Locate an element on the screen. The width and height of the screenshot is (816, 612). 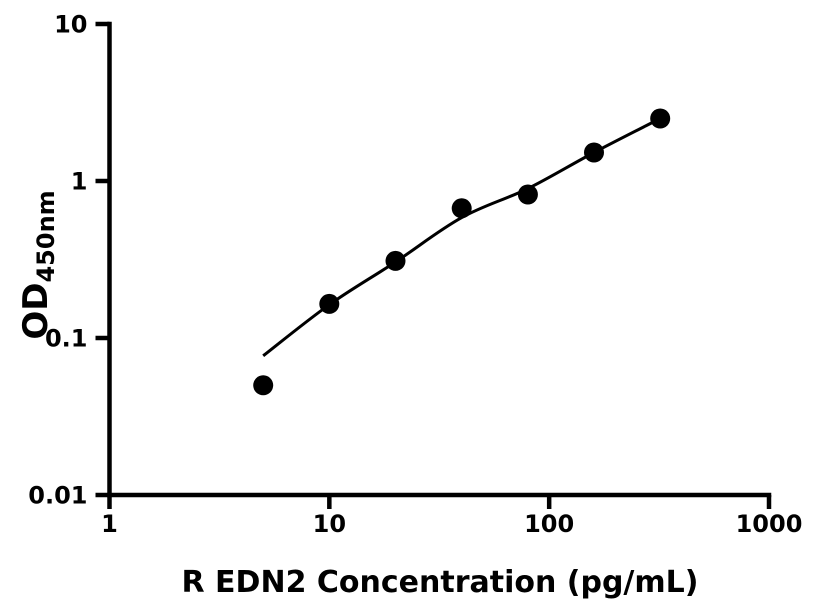
y-tick-label: 1 is located at coordinates (79, 182).